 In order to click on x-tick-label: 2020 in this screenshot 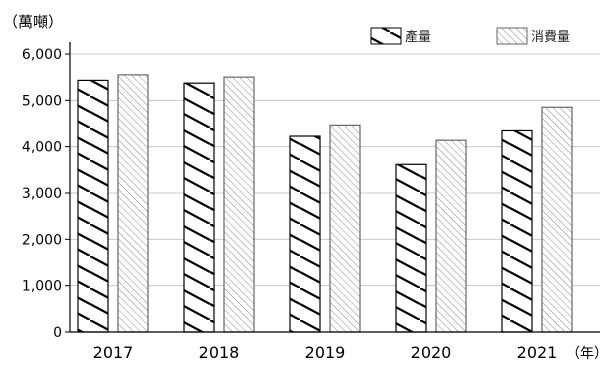, I will do `click(431, 352)`.